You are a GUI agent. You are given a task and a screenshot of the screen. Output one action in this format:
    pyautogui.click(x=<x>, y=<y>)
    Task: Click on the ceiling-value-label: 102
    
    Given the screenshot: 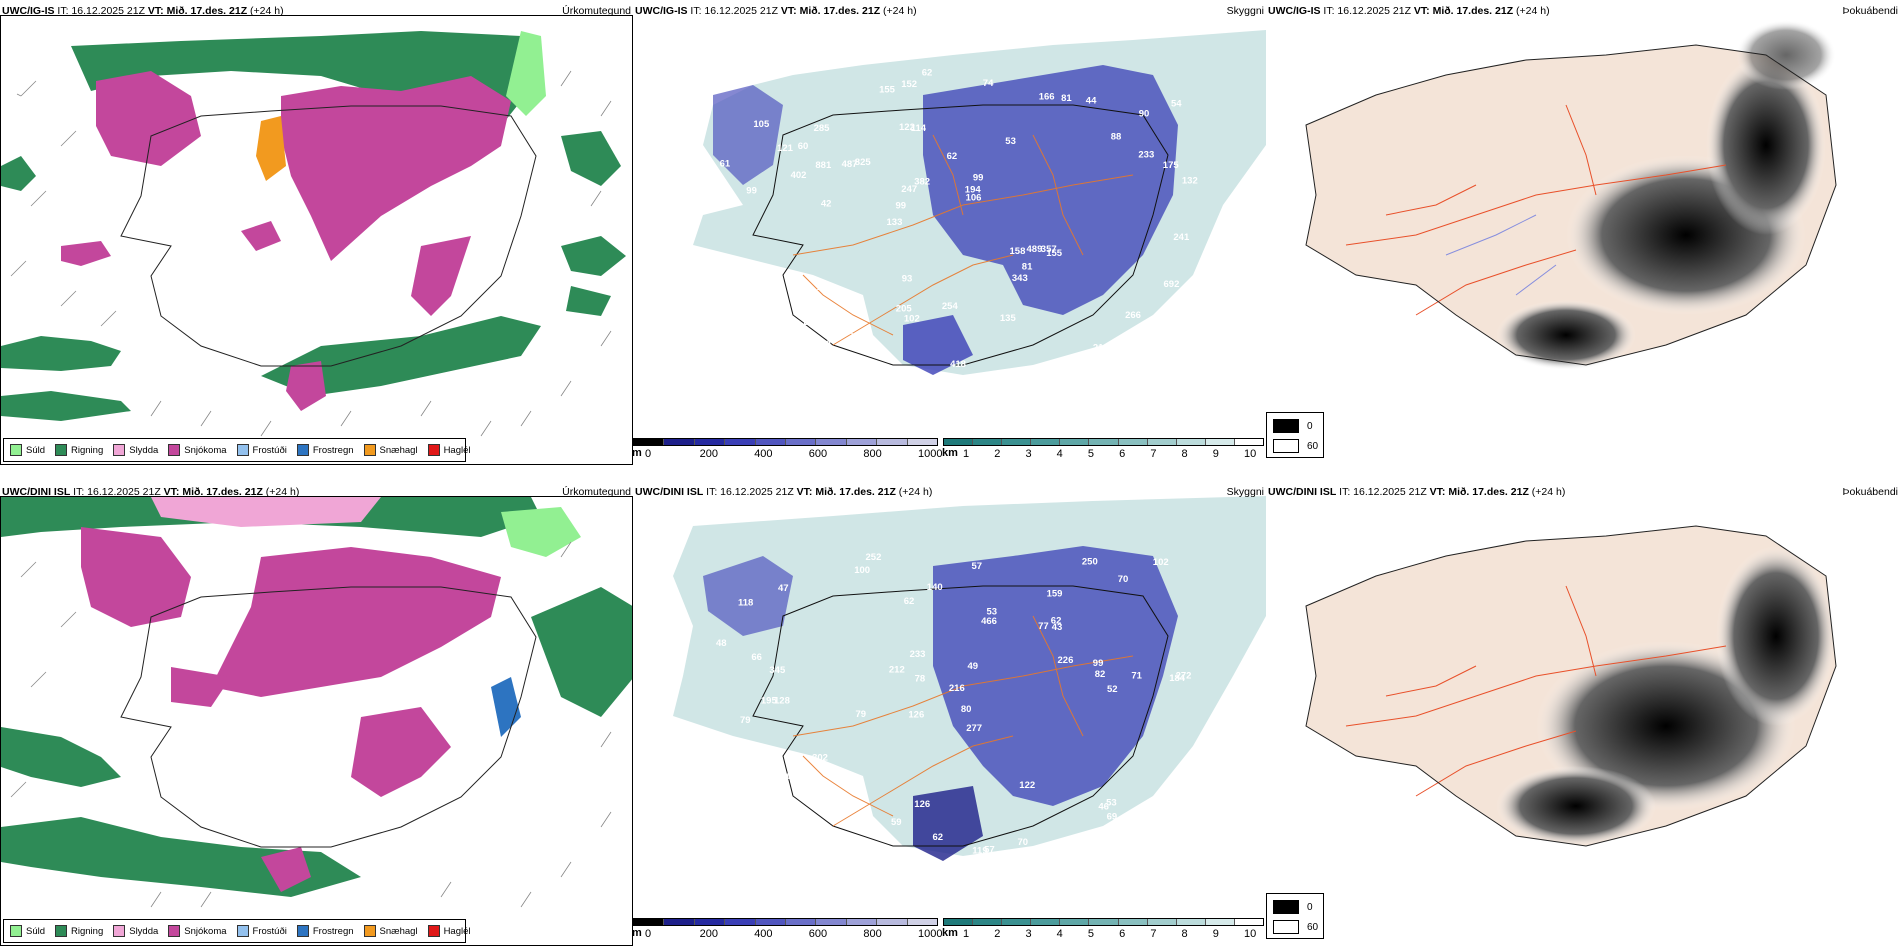 What is the action you would take?
    pyautogui.click(x=1161, y=562)
    